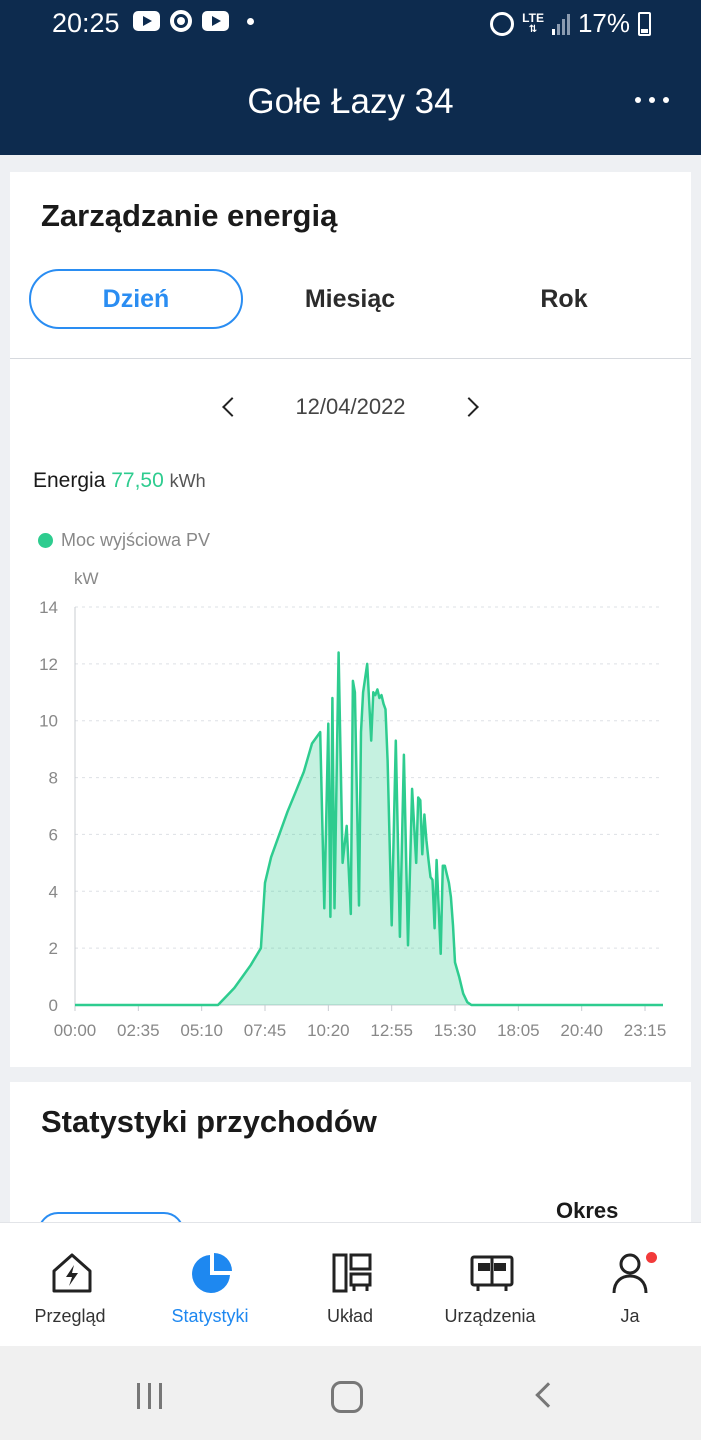 The width and height of the screenshot is (701, 1440). Describe the element at coordinates (347, 1397) in the screenshot. I see `home-icon` at that location.